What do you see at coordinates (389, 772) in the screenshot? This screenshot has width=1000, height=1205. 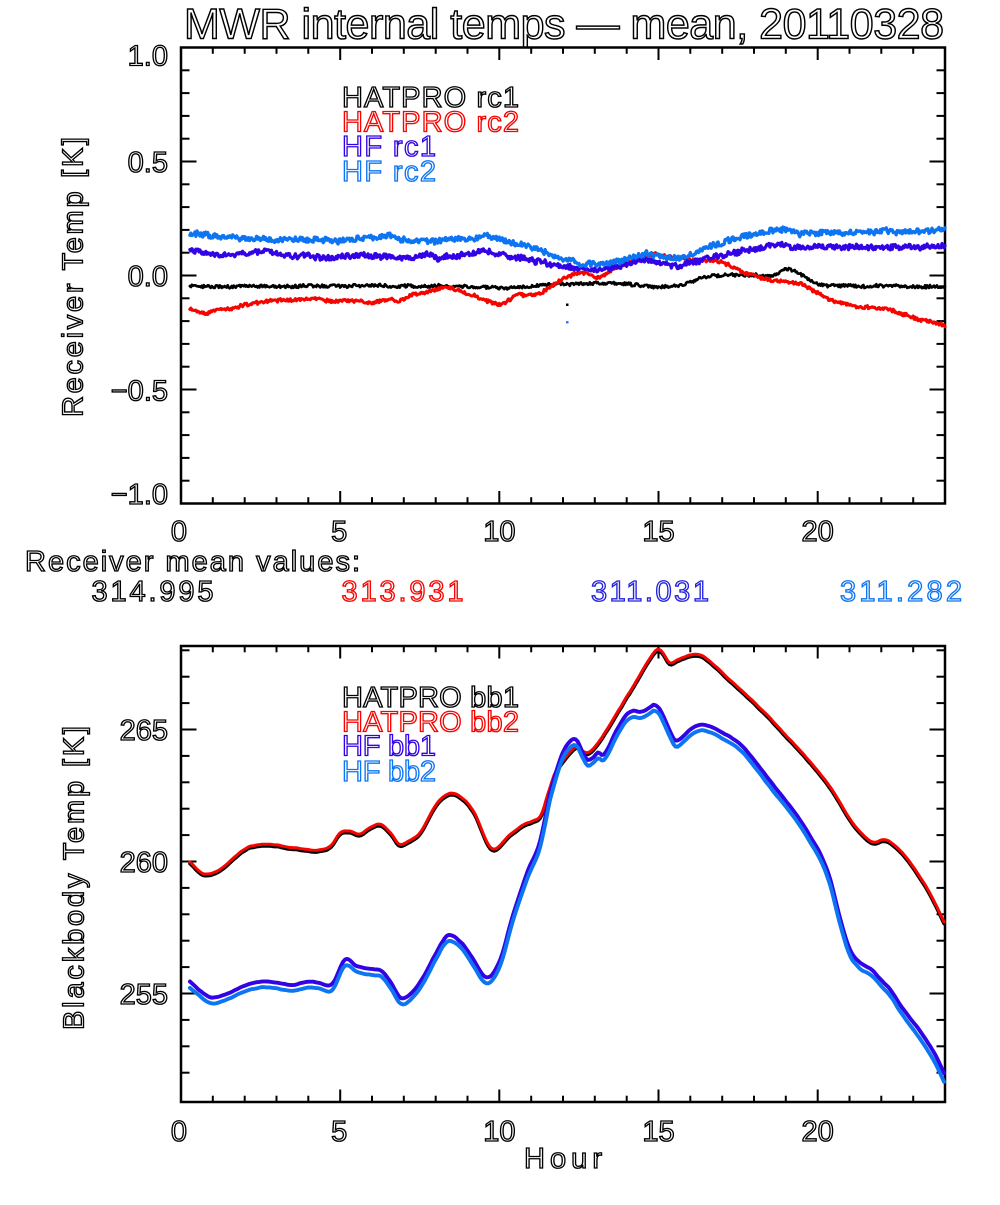 I see `svg-text: HF bb2` at bounding box center [389, 772].